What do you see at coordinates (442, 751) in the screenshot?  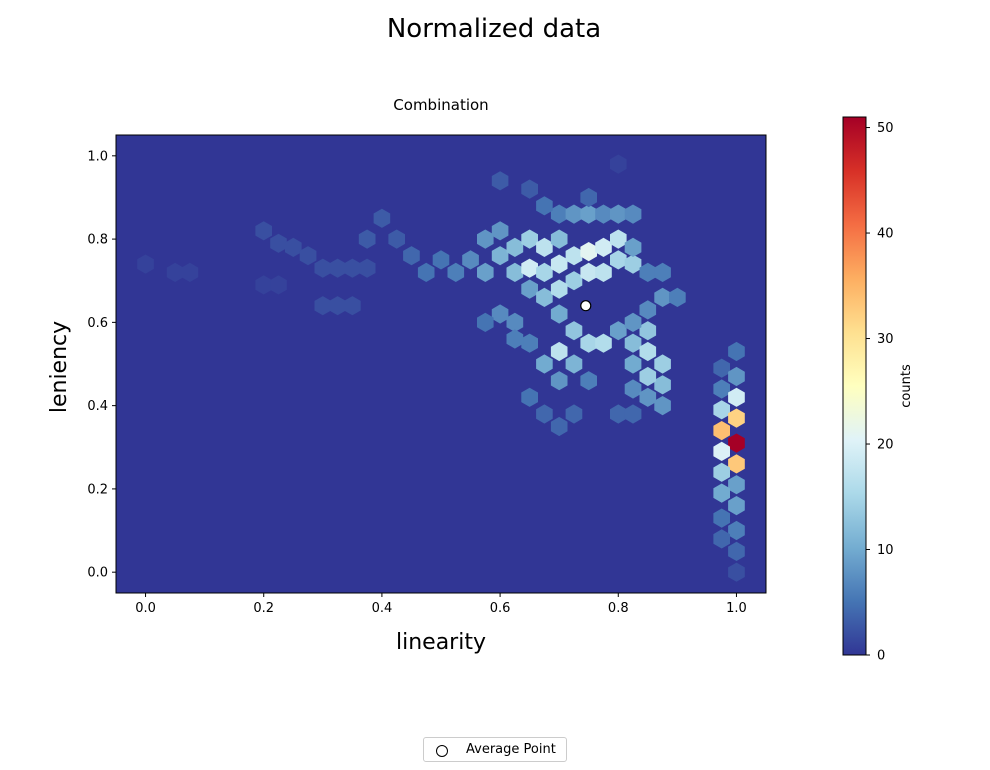 I see `legend-circle-icon` at bounding box center [442, 751].